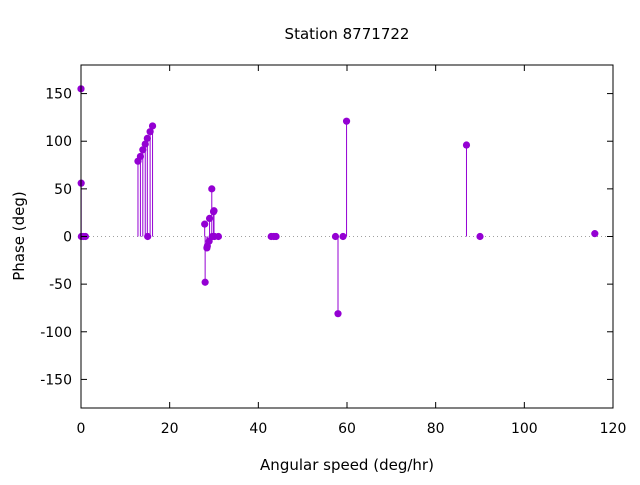 The width and height of the screenshot is (640, 485). I want to click on x-tick-label: 60, so click(347, 429).